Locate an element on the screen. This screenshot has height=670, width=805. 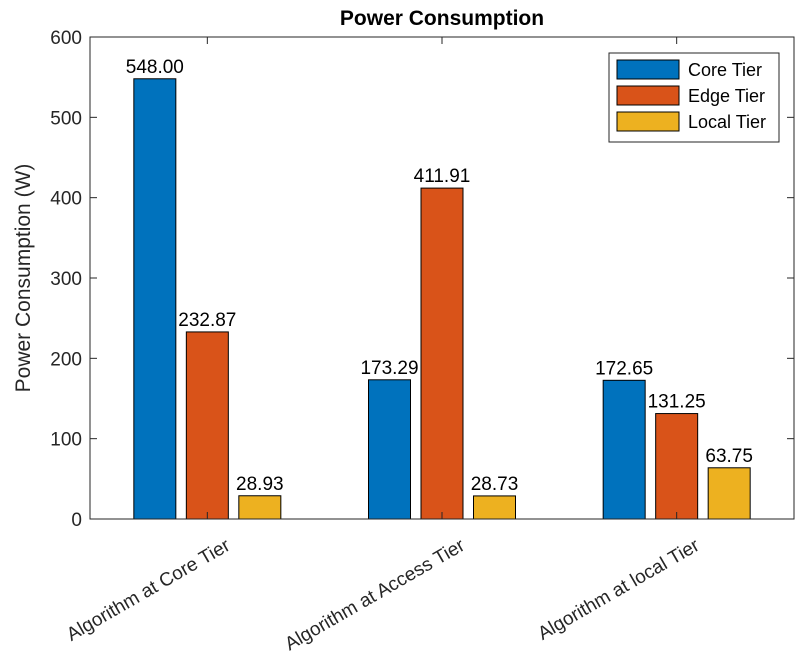
y-tick-label: 100 is located at coordinates (66, 440).